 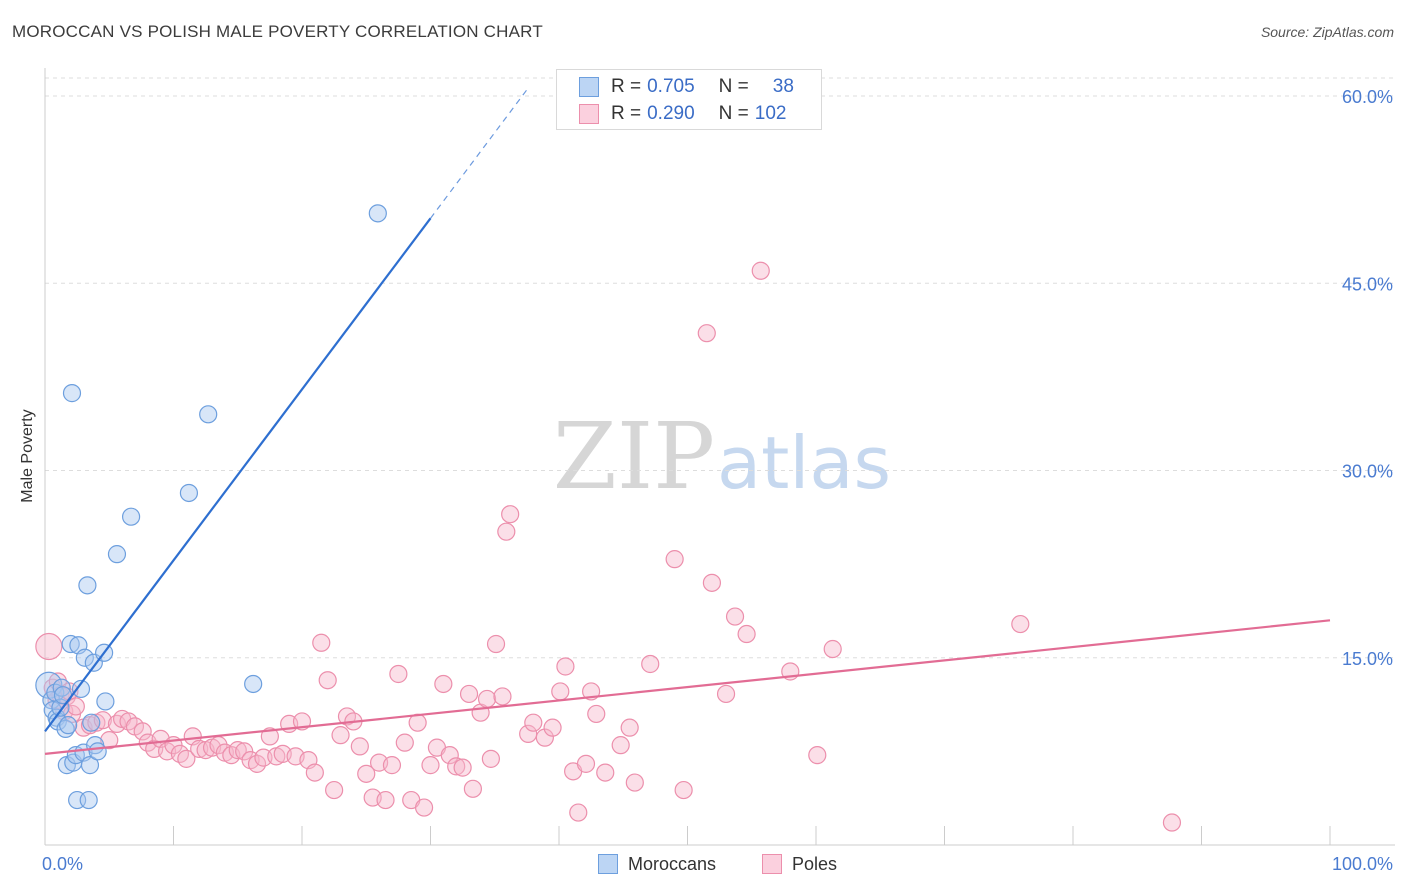 I want to click on moroccans-trend-extension, so click(x=479, y=154).